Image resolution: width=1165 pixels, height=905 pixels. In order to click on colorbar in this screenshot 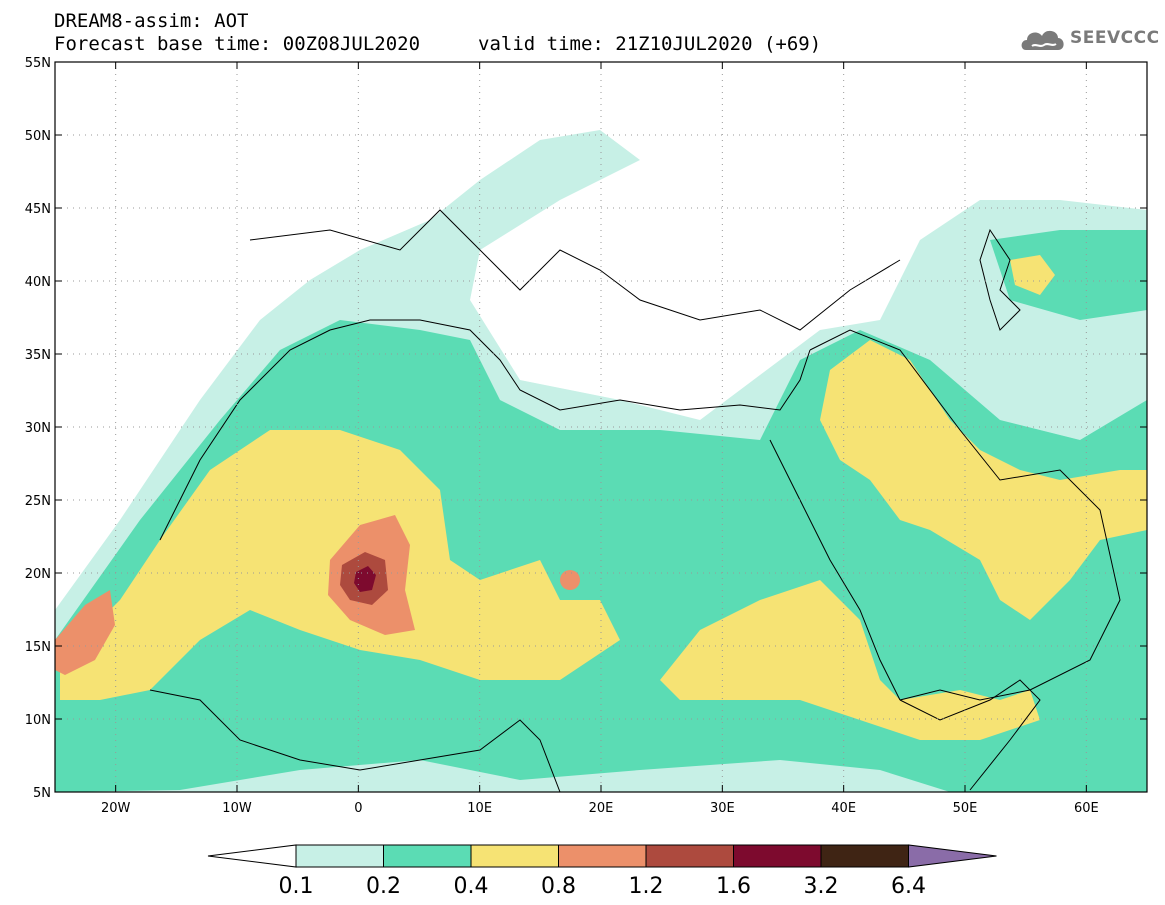, I will do `click(602, 856)`.